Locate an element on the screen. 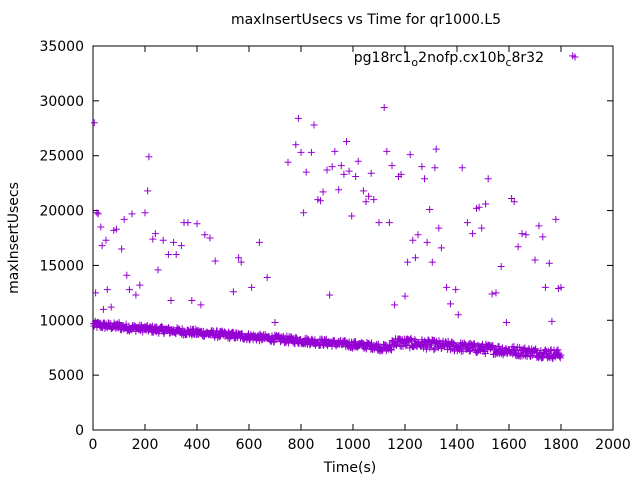 The height and width of the screenshot is (480, 640). x-axis-label: Time(s) is located at coordinates (349, 468).